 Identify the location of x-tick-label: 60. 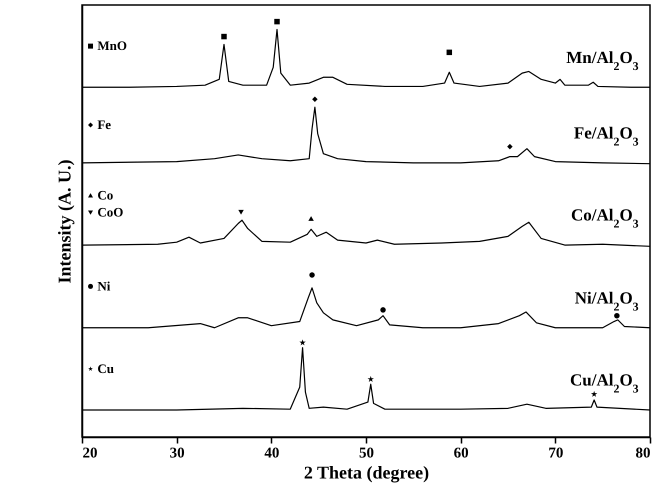
(461, 454).